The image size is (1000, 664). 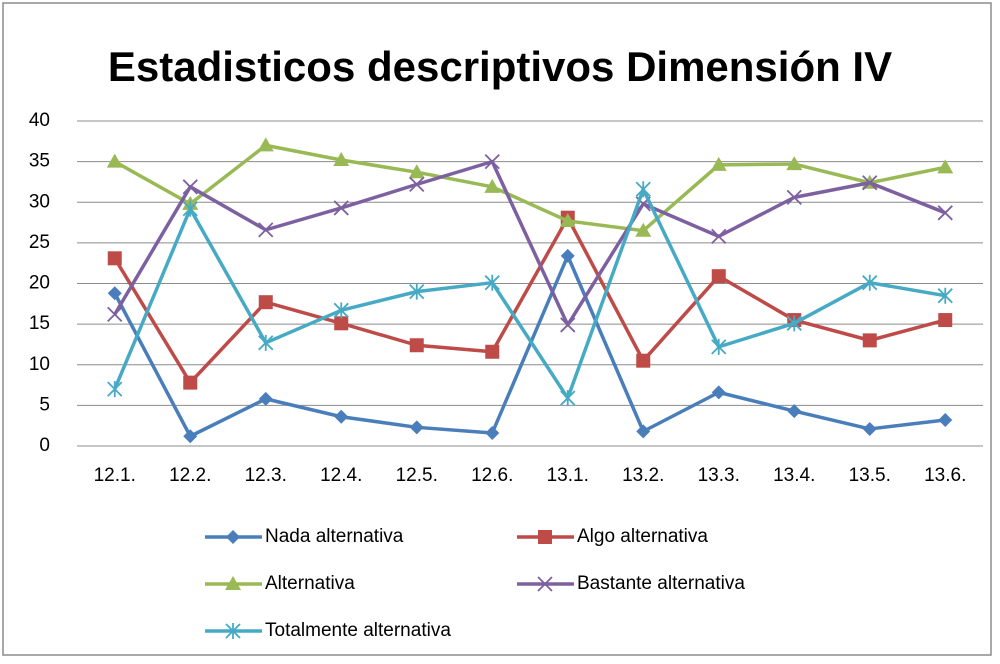 What do you see at coordinates (568, 475) in the screenshot?
I see `x-tick-label: 13.1.` at bounding box center [568, 475].